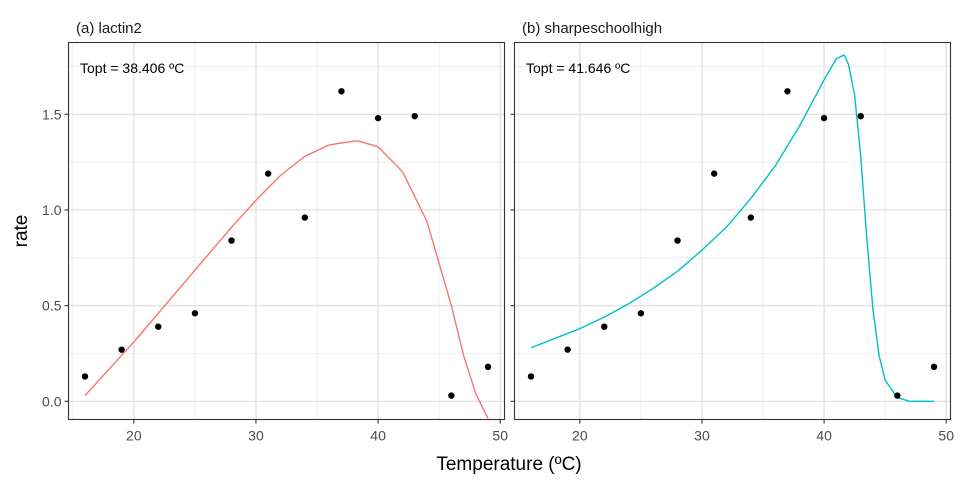  Describe the element at coordinates (55, 257) in the screenshot. I see `y-axis: 0.0 0.5 1.0 1.5` at that location.